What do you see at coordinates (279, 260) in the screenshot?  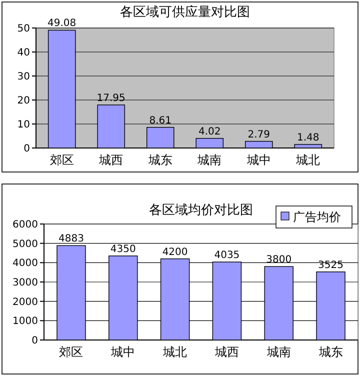 I see `data-label: 3800` at bounding box center [279, 260].